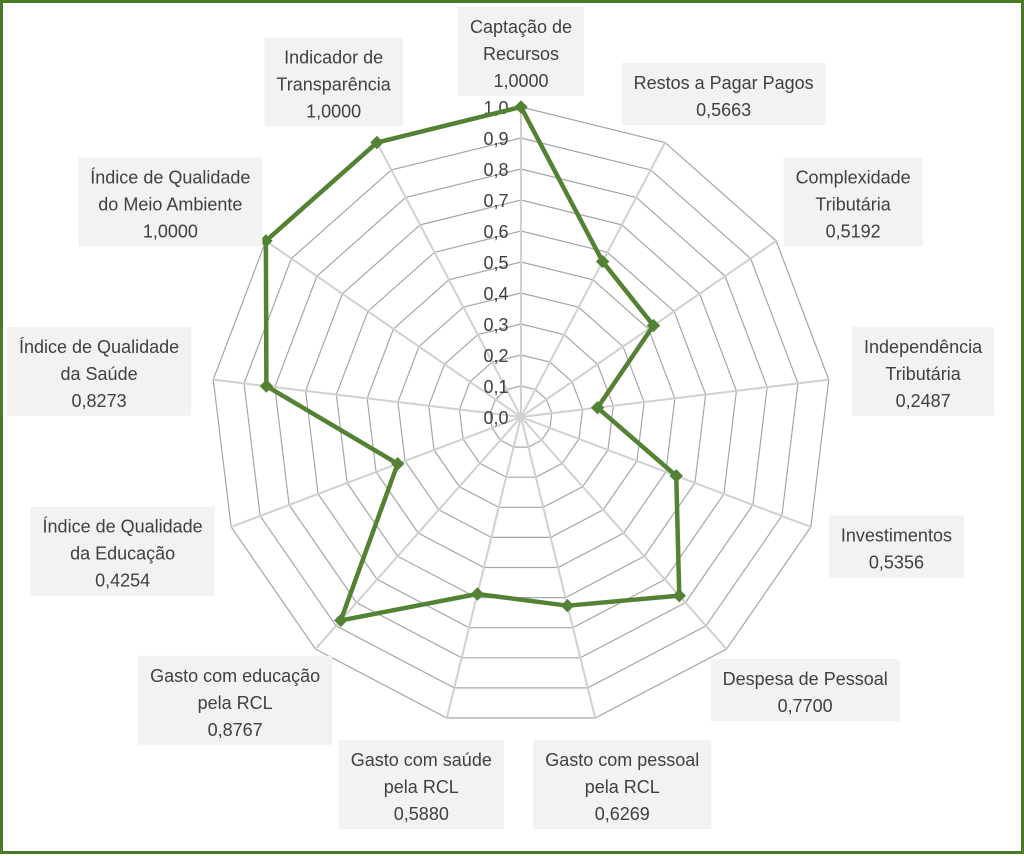  What do you see at coordinates (805, 679) in the screenshot?
I see `category-name: Despesa de Pessoal` at bounding box center [805, 679].